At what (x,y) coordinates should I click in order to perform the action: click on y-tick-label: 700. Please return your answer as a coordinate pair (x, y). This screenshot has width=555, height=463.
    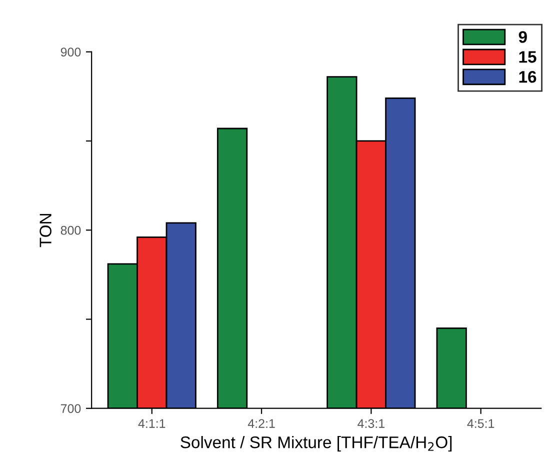
    Looking at the image, I should click on (70, 409).